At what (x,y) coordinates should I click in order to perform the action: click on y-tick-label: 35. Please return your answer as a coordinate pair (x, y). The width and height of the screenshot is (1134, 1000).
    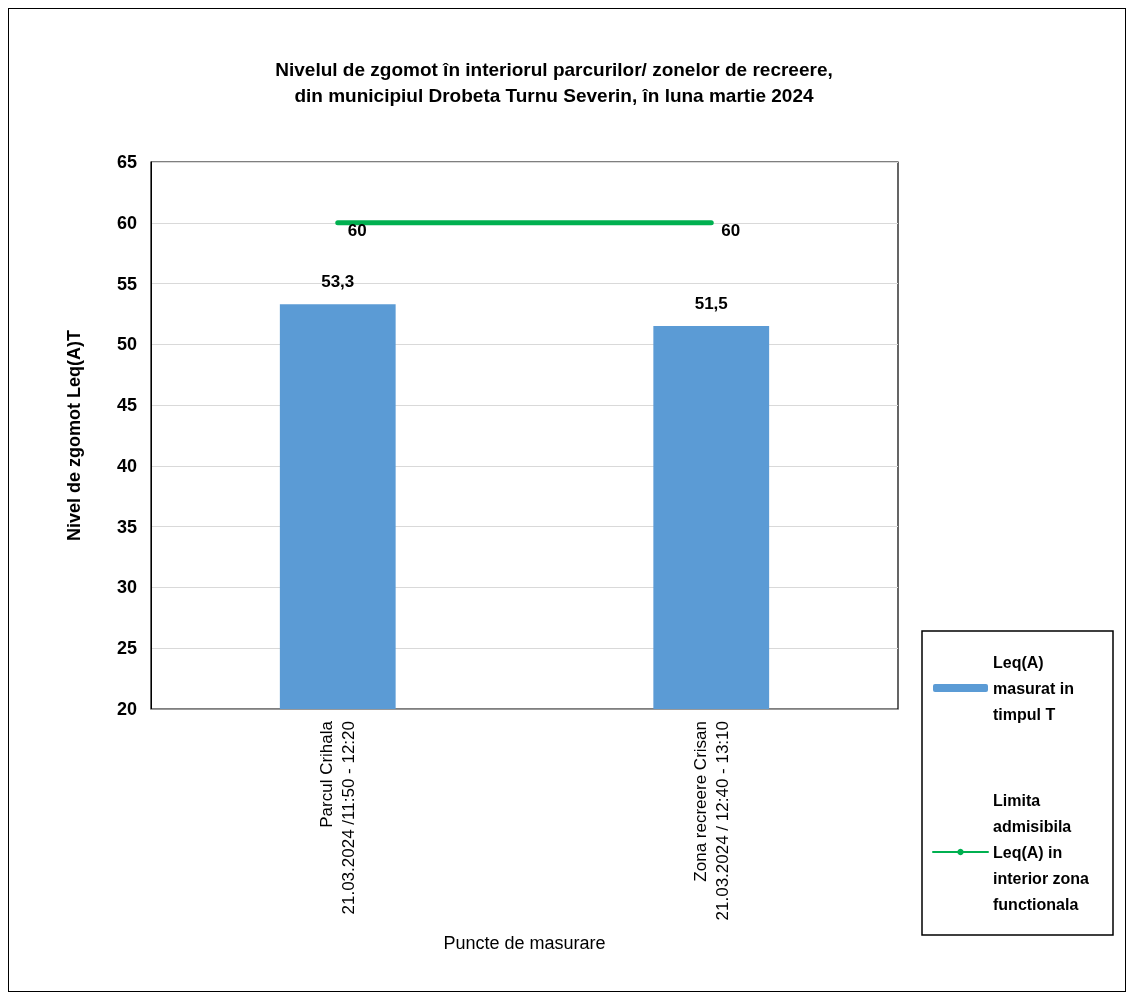
    Looking at the image, I should click on (126, 526).